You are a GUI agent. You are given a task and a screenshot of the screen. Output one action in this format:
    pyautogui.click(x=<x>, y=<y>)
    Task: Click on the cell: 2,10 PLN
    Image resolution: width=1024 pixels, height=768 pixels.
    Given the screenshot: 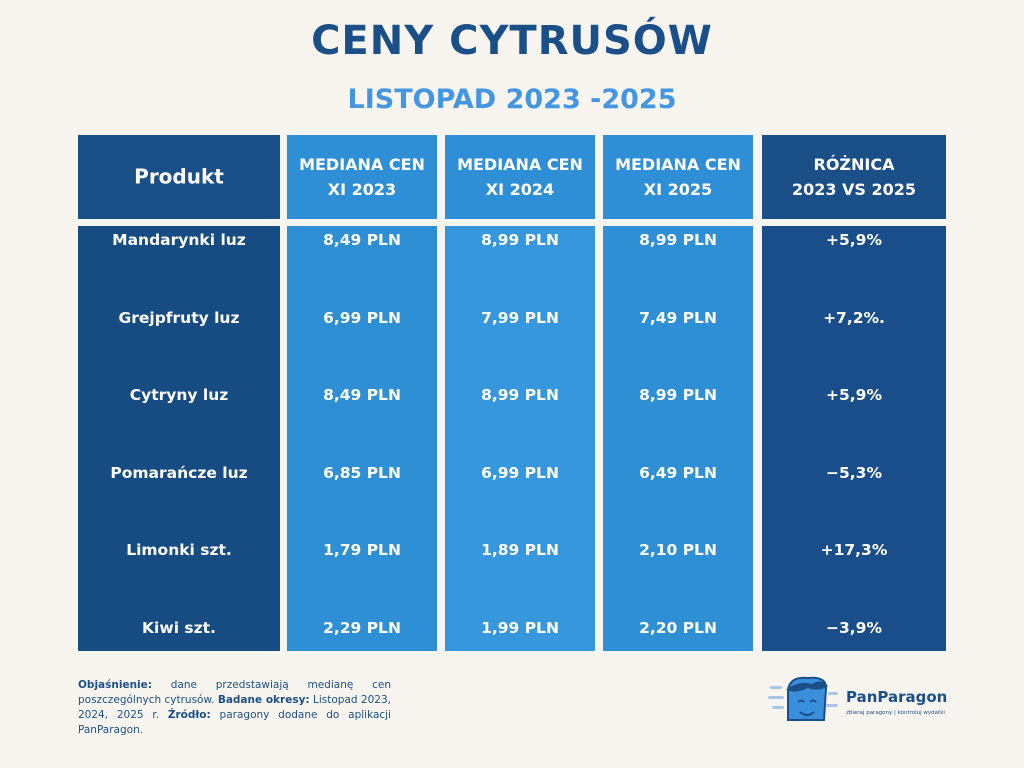 What is the action you would take?
    pyautogui.click(x=678, y=550)
    